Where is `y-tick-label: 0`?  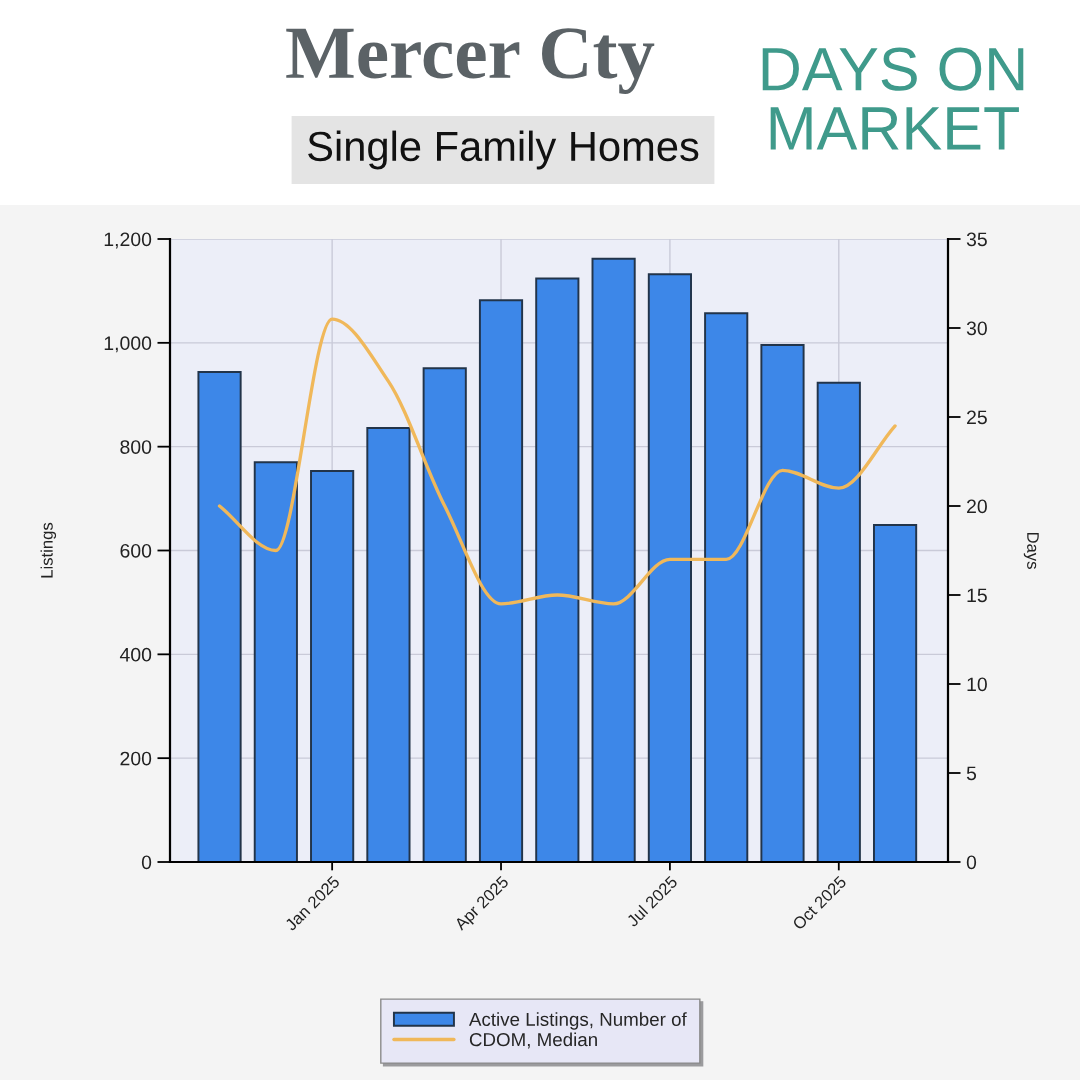
y-tick-label: 0 is located at coordinates (146, 862).